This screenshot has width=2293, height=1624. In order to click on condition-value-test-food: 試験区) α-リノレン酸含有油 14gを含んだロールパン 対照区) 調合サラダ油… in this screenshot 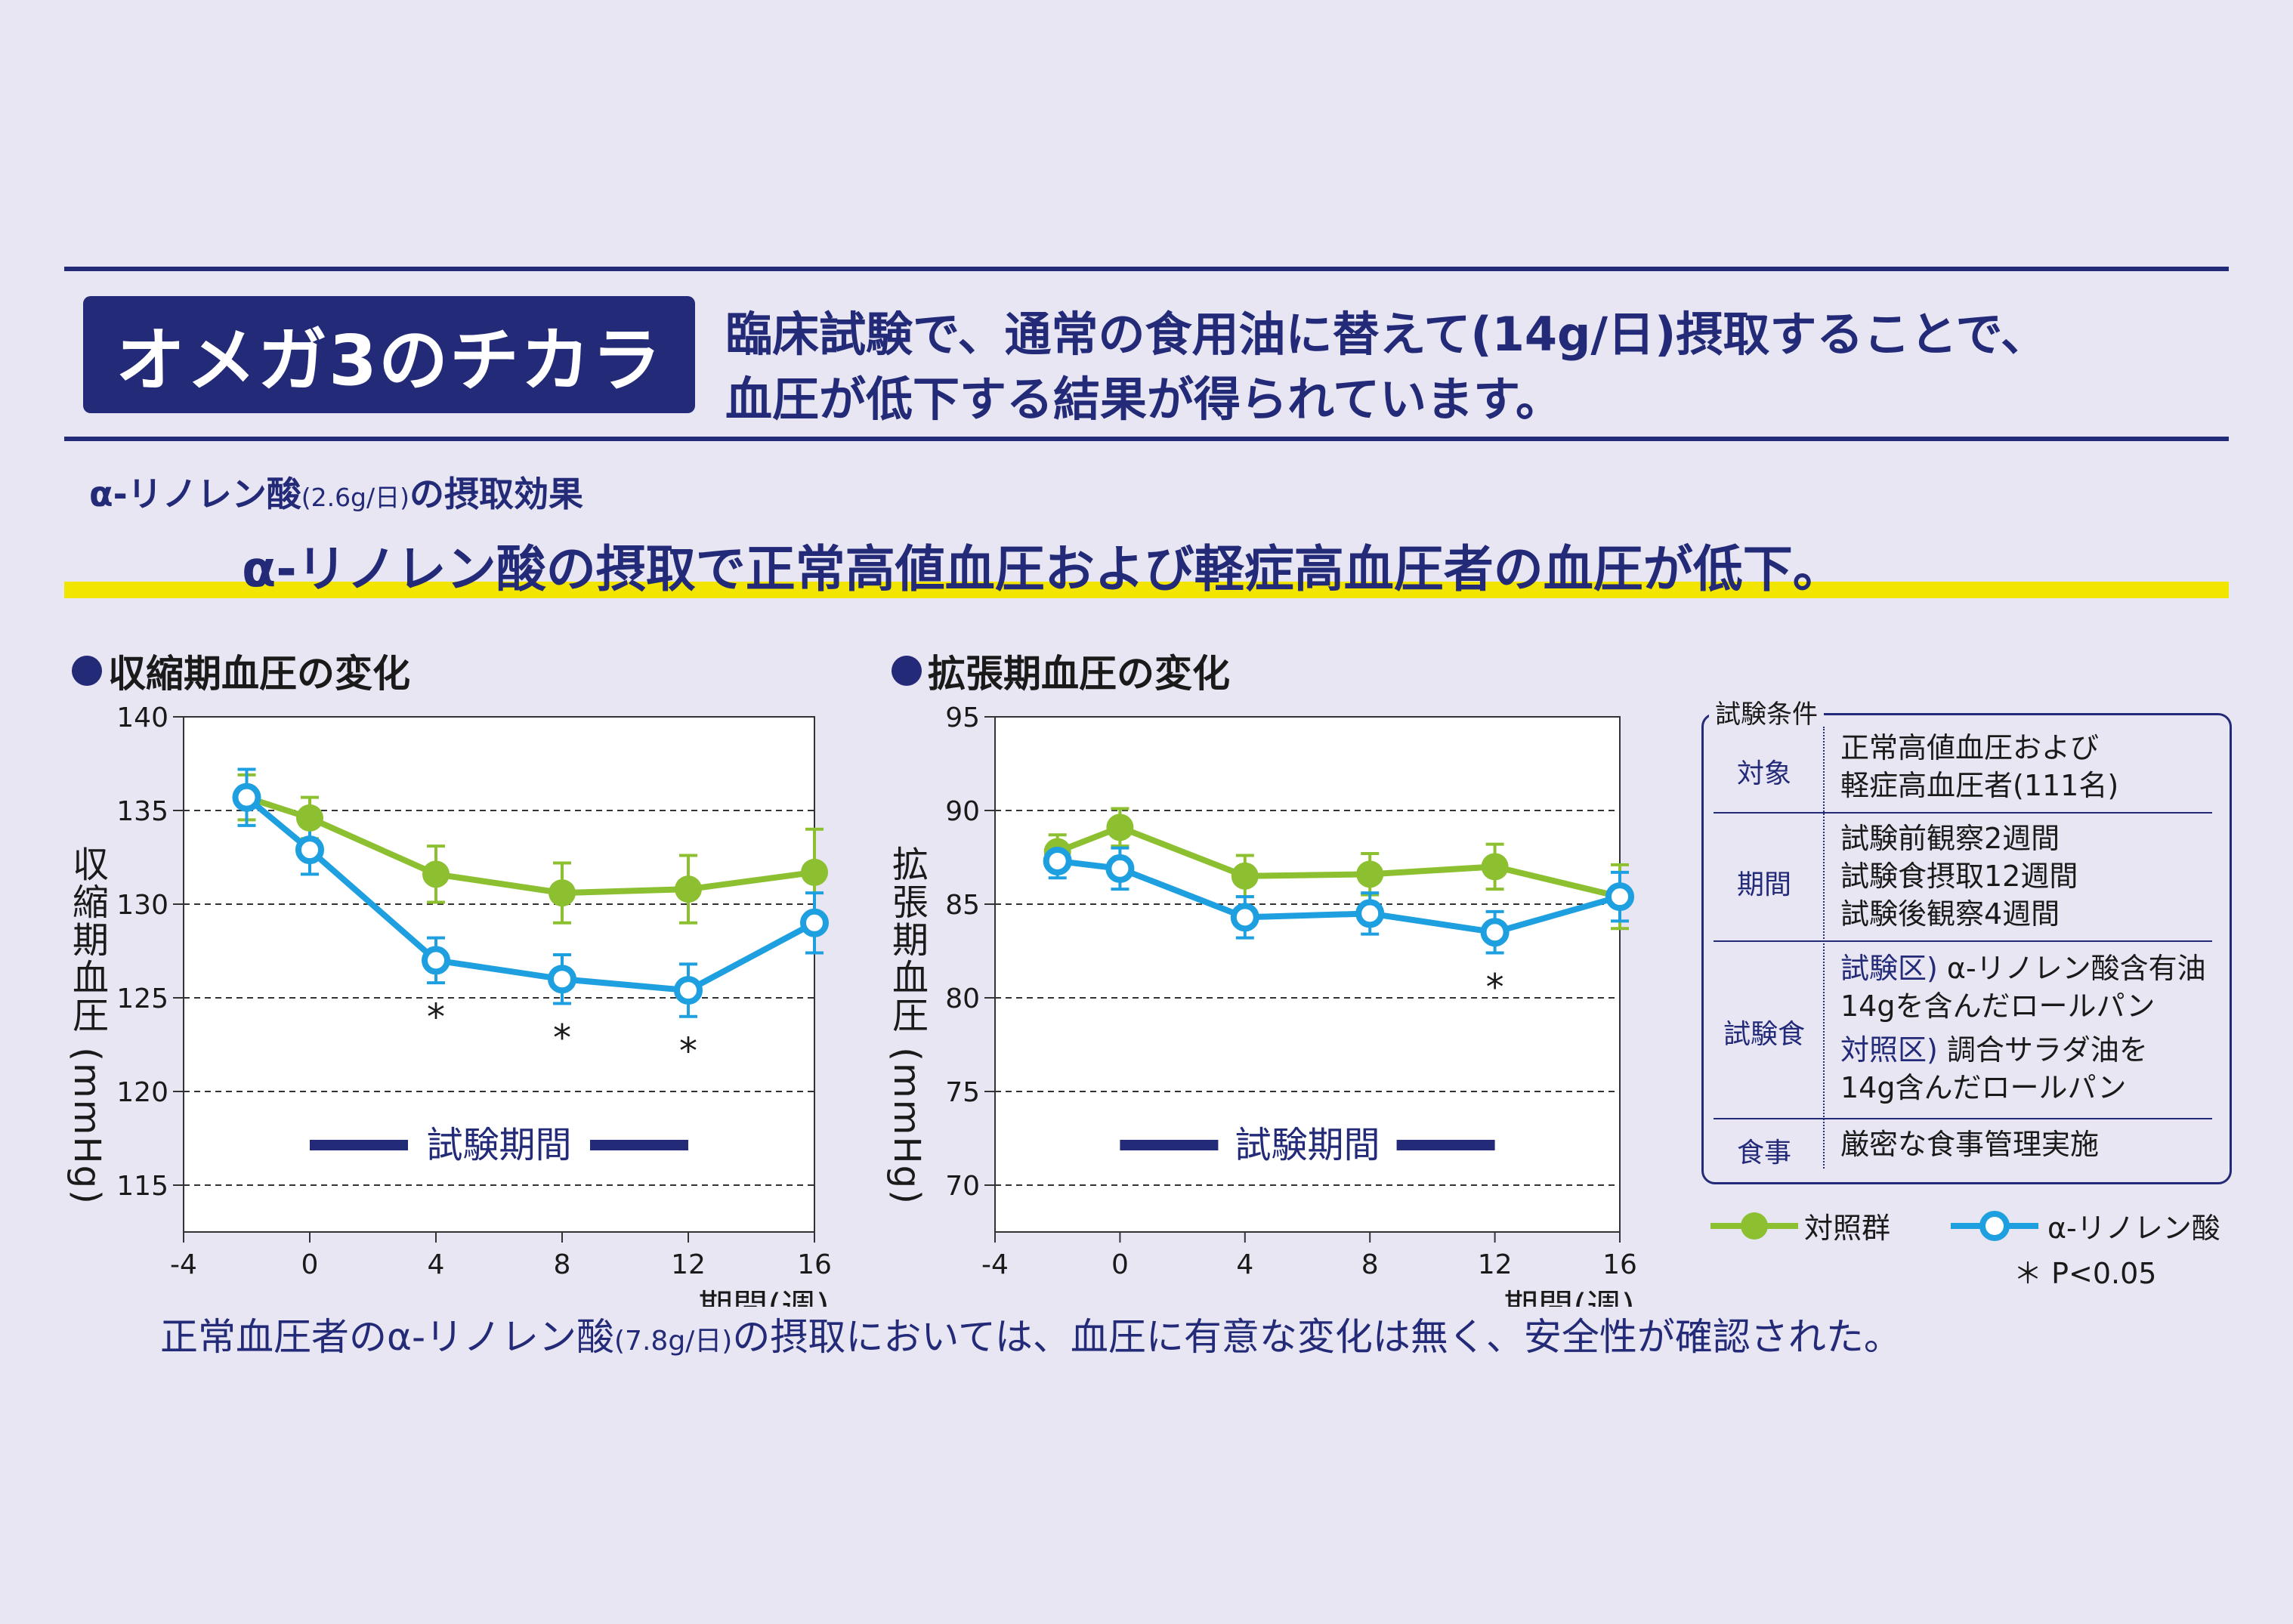, I will do `click(2023, 1028)`.